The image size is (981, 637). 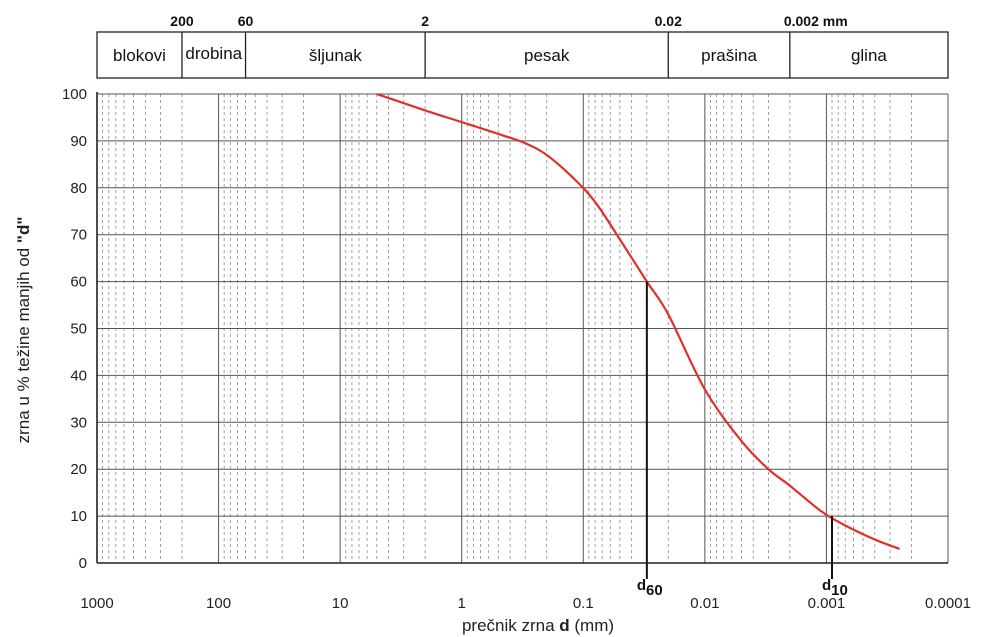 What do you see at coordinates (78, 516) in the screenshot?
I see `y-tick-label: 10` at bounding box center [78, 516].